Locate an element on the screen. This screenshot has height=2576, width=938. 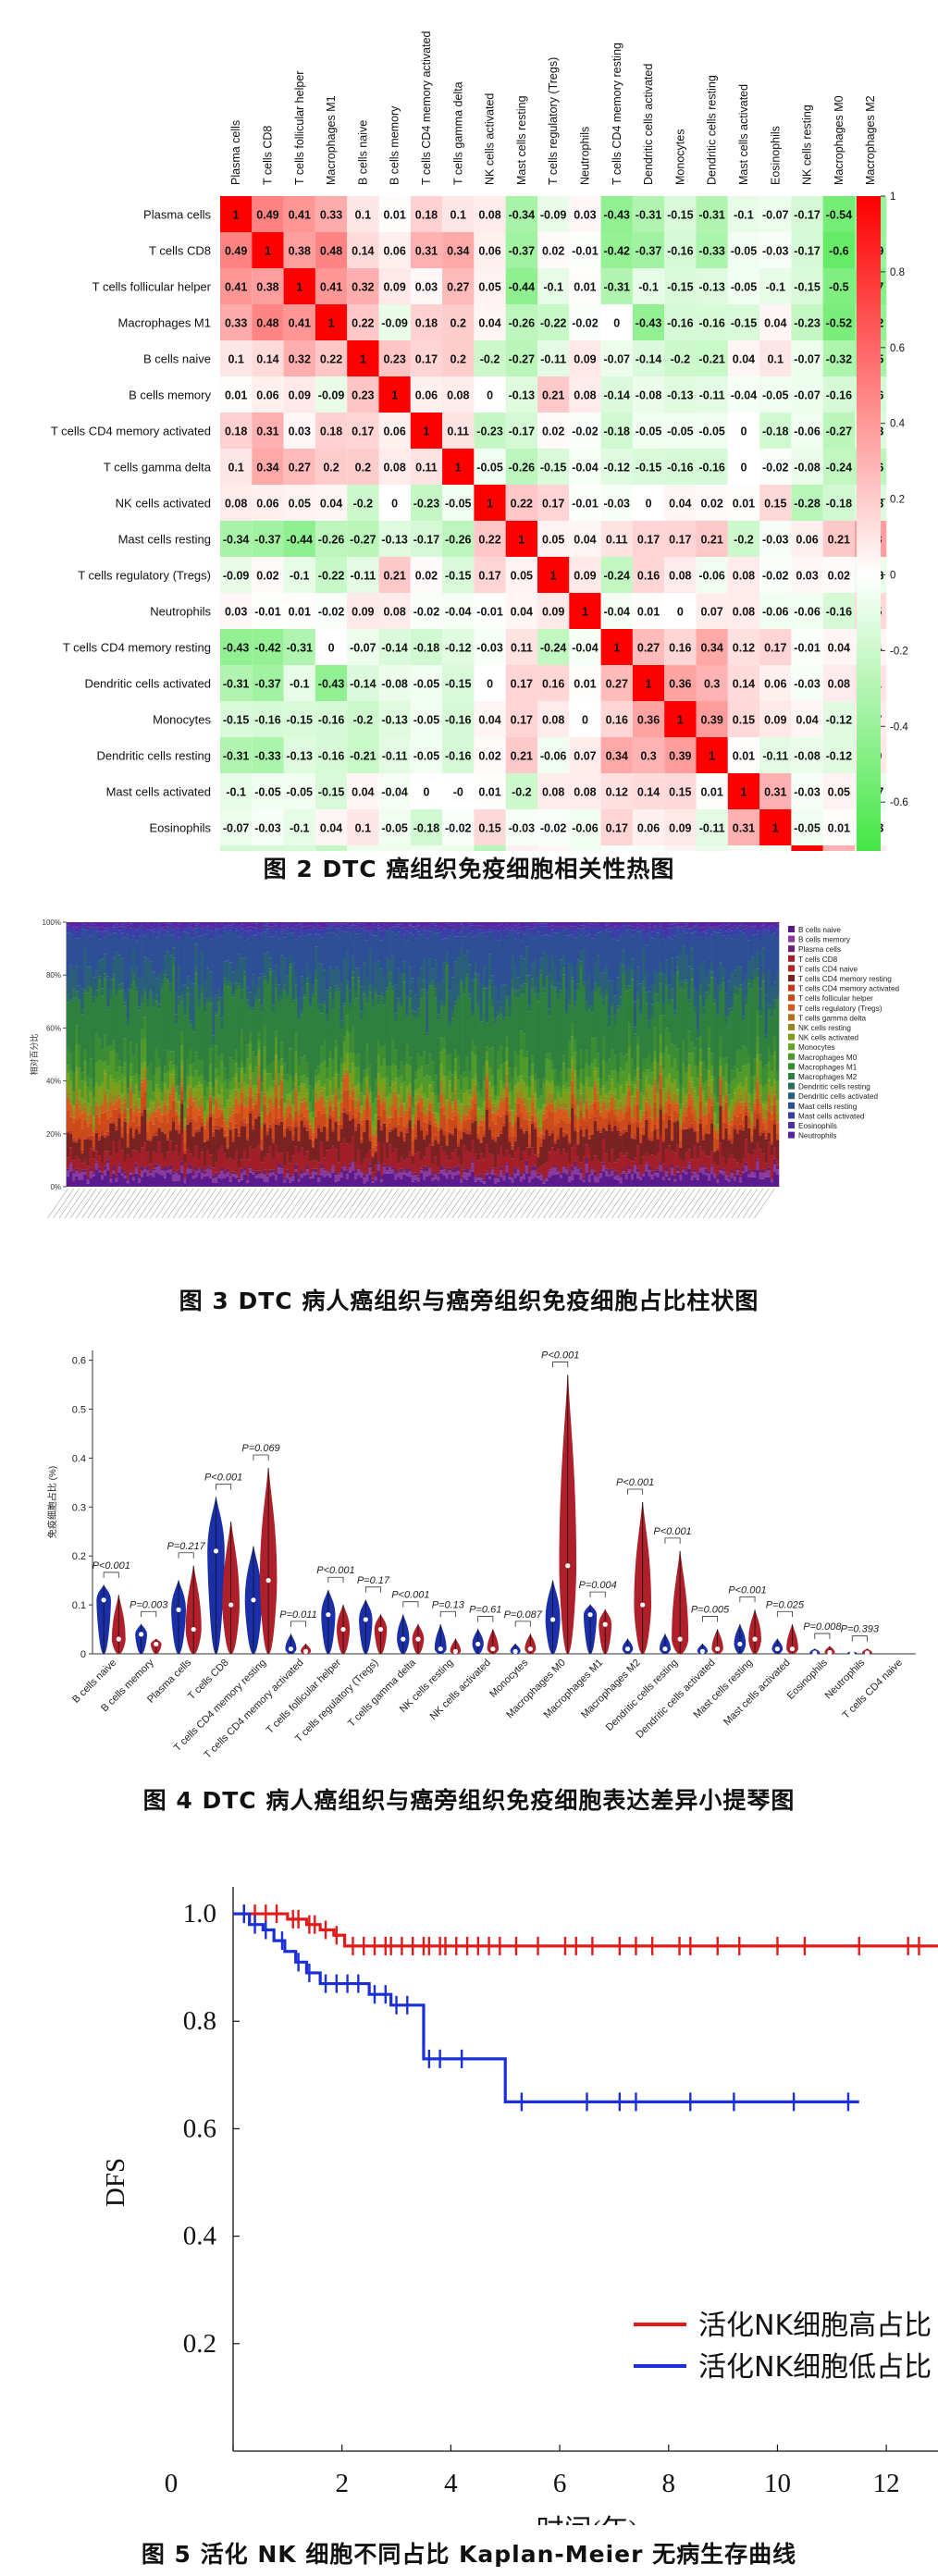
heatmap-cell-value: -0.34 is located at coordinates (522, 215).